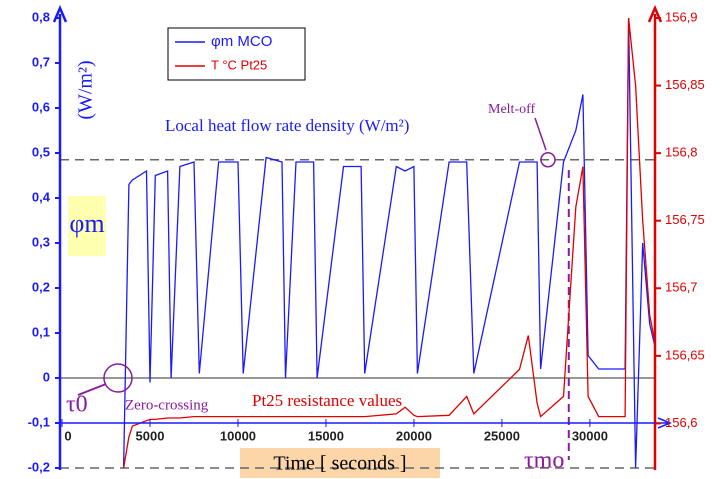 Image resolution: width=720 pixels, height=479 pixels. I want to click on x-tick-label: 30000, so click(590, 435).